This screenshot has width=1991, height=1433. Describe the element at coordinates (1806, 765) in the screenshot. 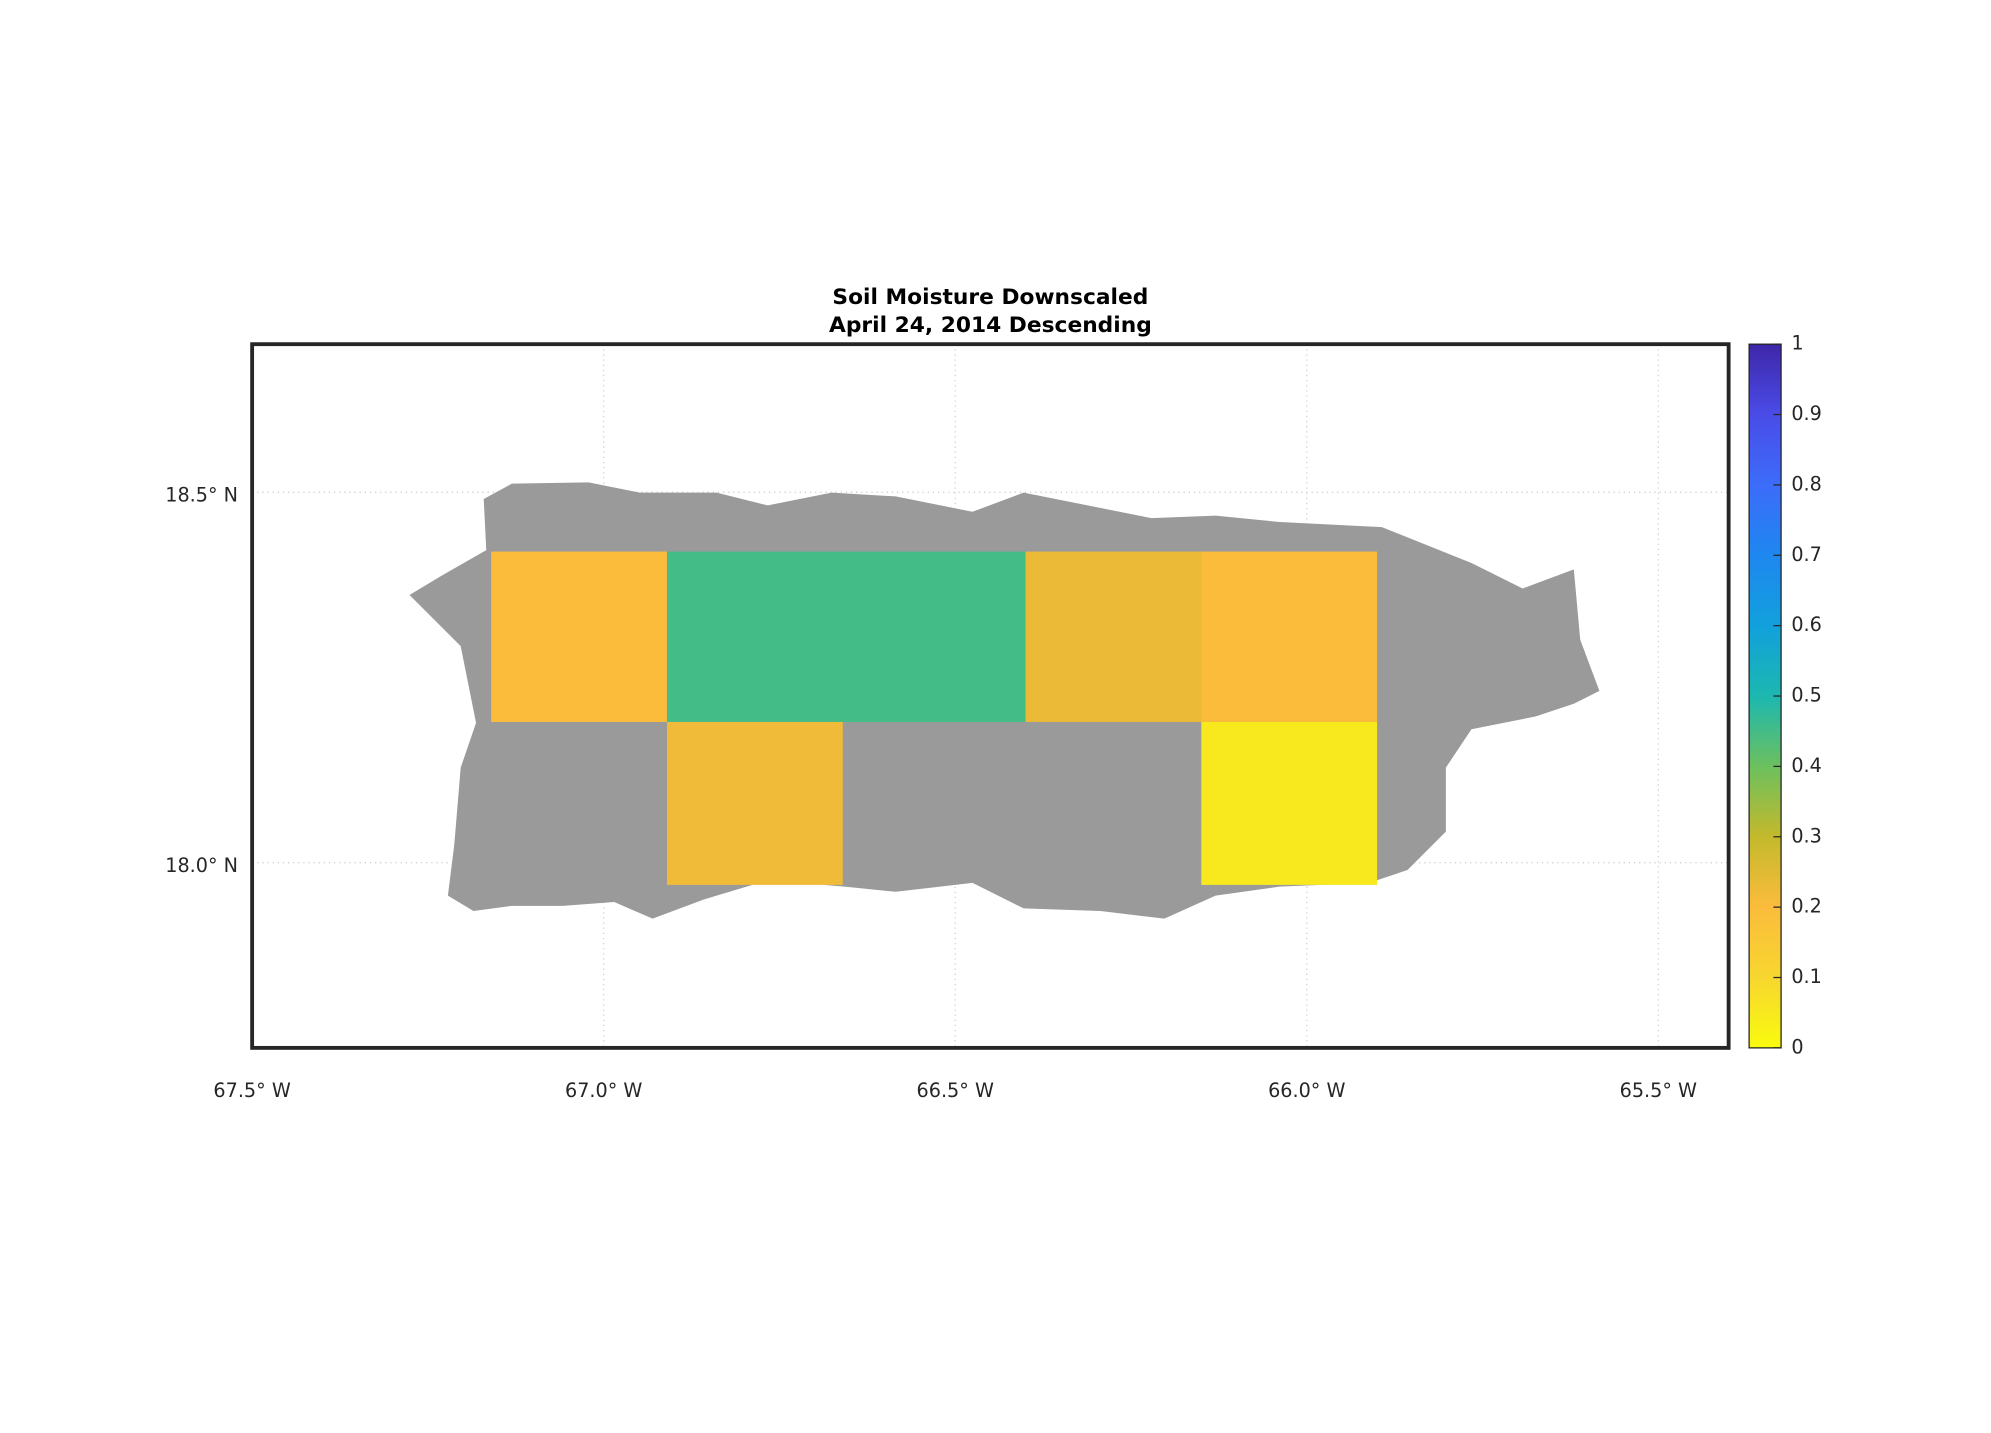

I see `colorbar-tick-label: 0.4` at that location.